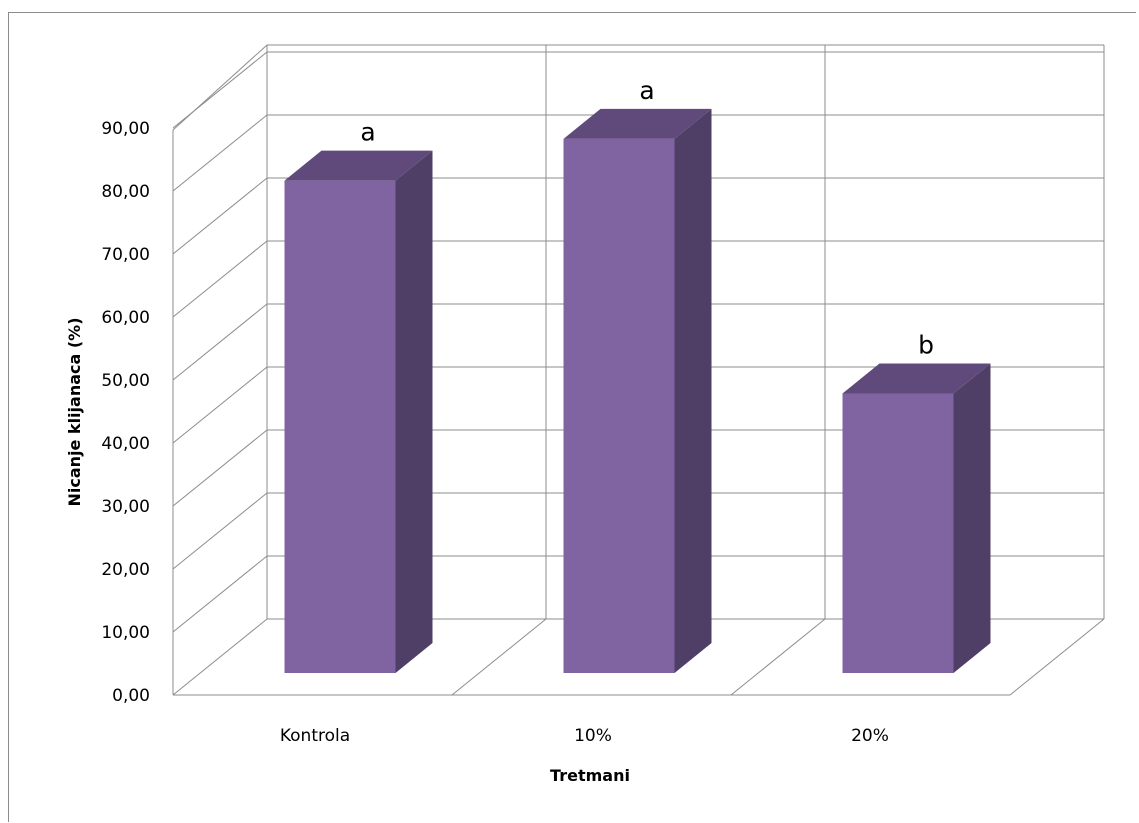 This screenshot has height=823, width=1139. I want to click on y-tick-label: 30,00, so click(125, 507).